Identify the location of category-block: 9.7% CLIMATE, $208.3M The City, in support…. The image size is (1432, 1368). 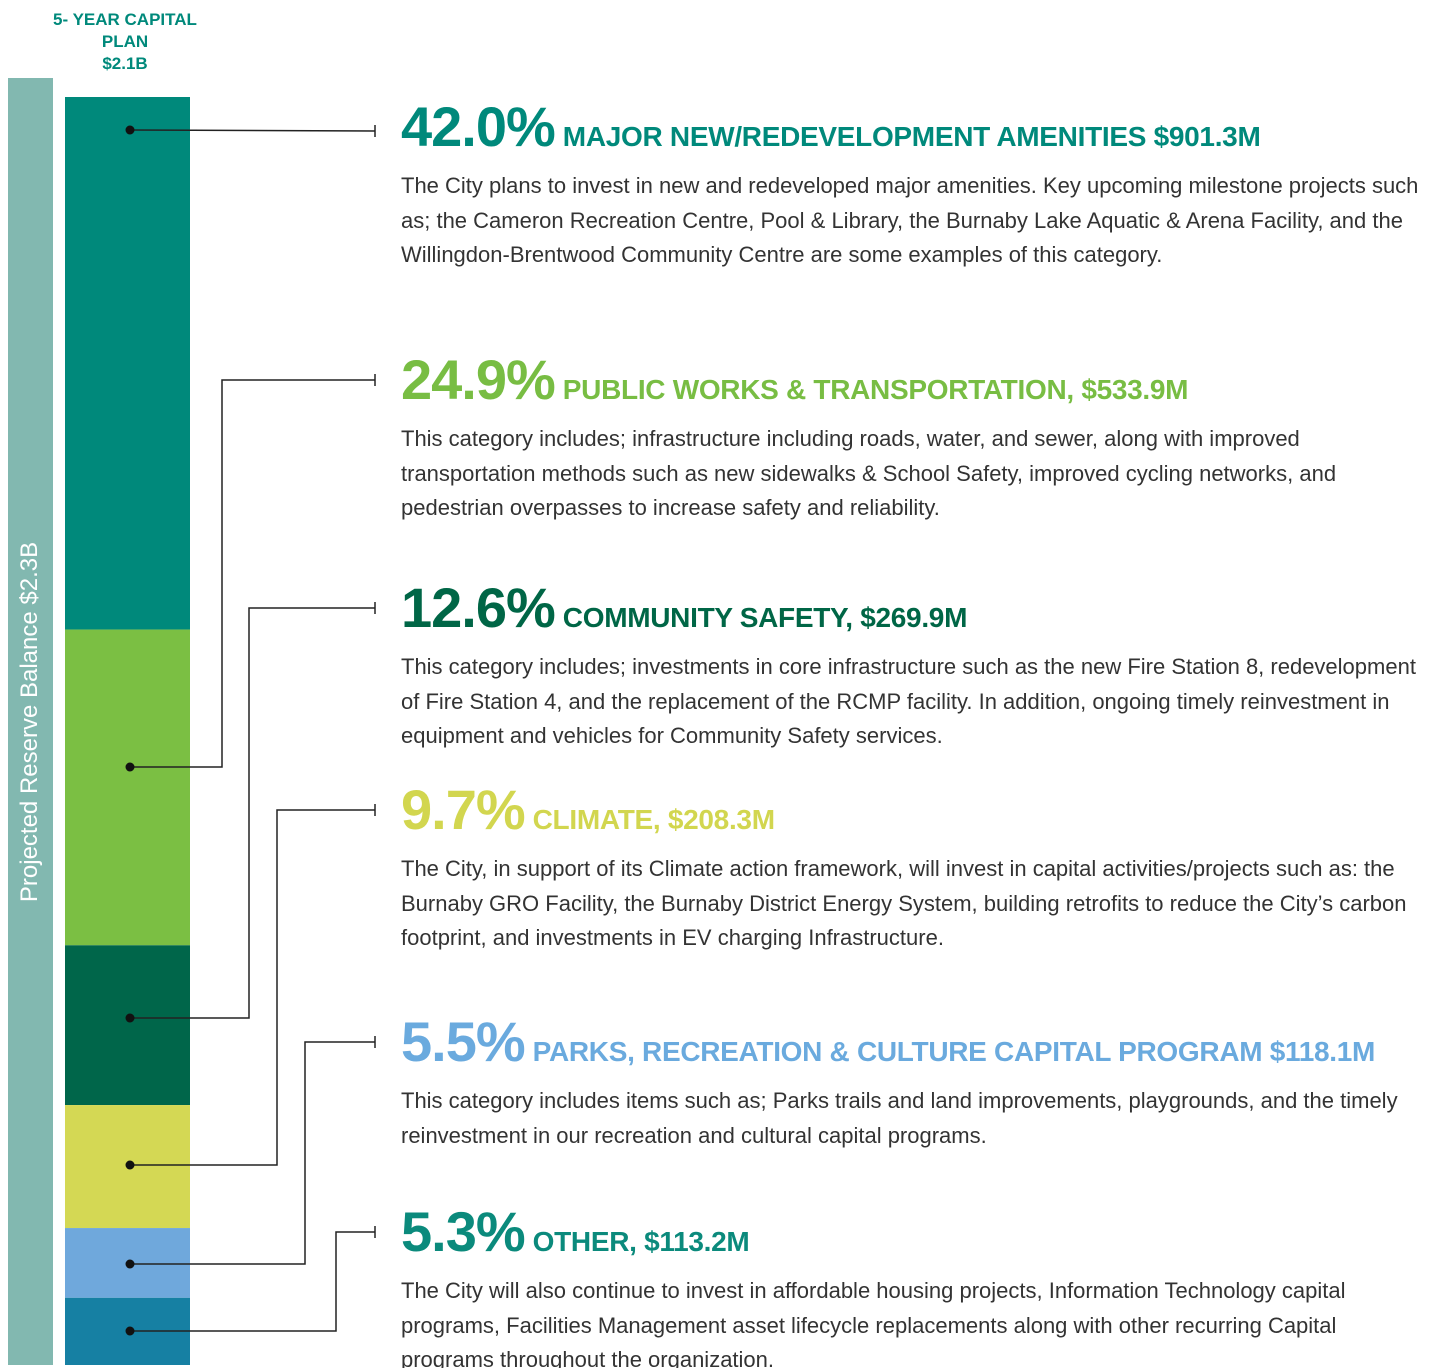
(913, 867).